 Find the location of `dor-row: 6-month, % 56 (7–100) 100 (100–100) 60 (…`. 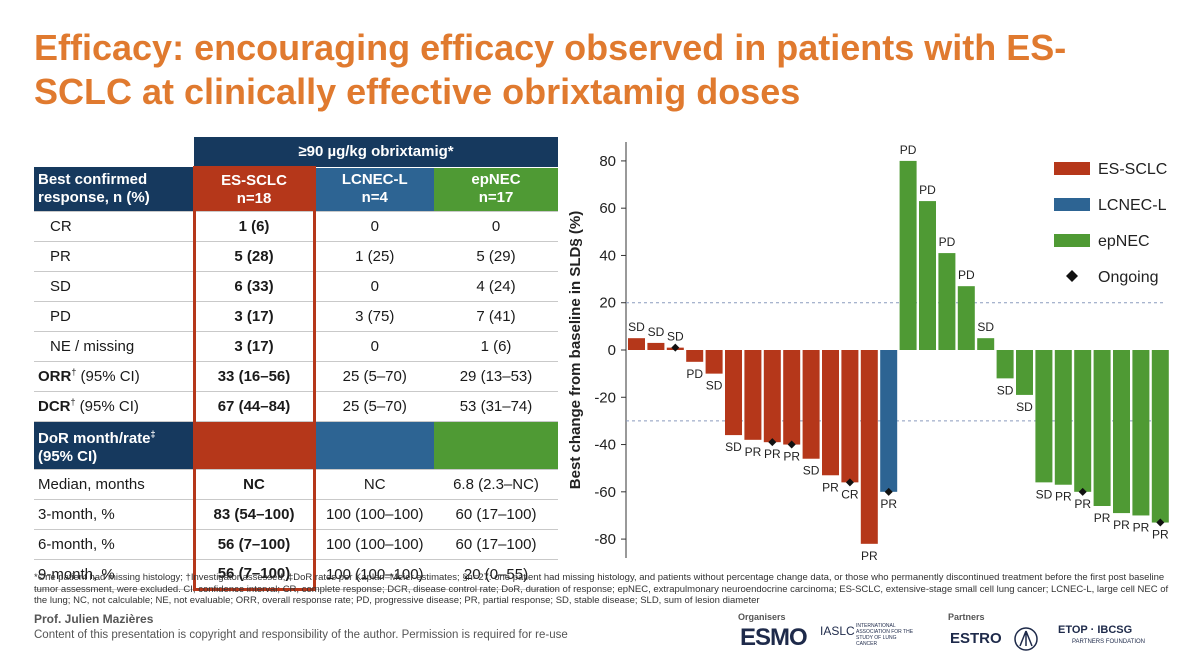

dor-row: 6-month, % 56 (7–100) 100 (100–100) 60 (… is located at coordinates (296, 544).